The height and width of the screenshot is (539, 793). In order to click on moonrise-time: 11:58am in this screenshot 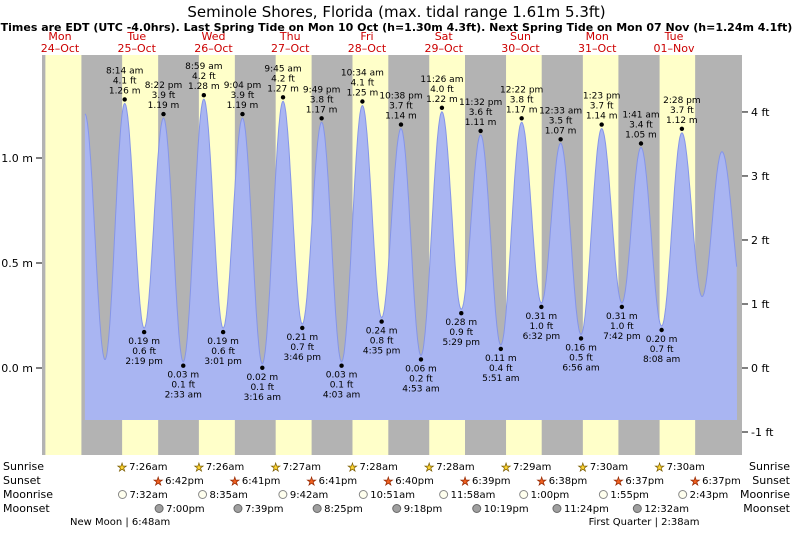, I will do `click(473, 495)`.